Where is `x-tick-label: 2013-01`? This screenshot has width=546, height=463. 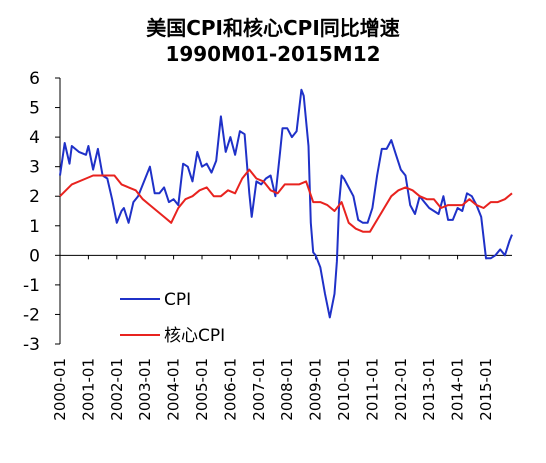
x-tick-label: 2013-01 is located at coordinates (429, 389).